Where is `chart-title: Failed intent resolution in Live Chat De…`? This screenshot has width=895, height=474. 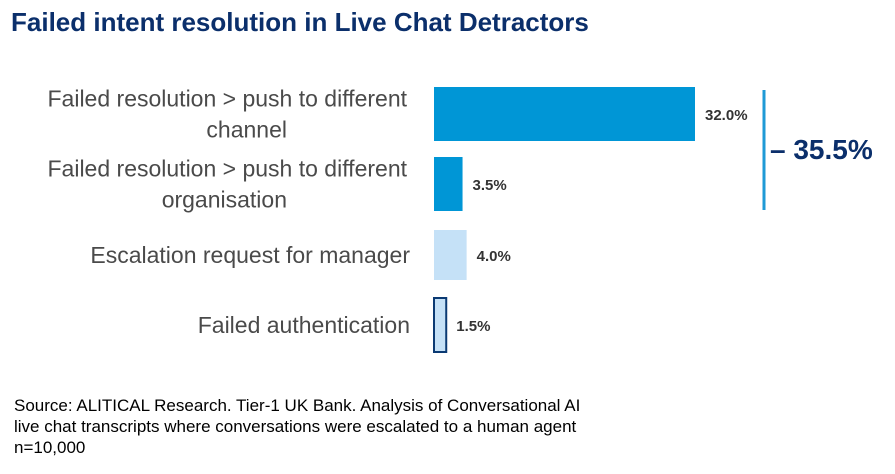
chart-title: Failed intent resolution in Live Chat De… is located at coordinates (300, 22).